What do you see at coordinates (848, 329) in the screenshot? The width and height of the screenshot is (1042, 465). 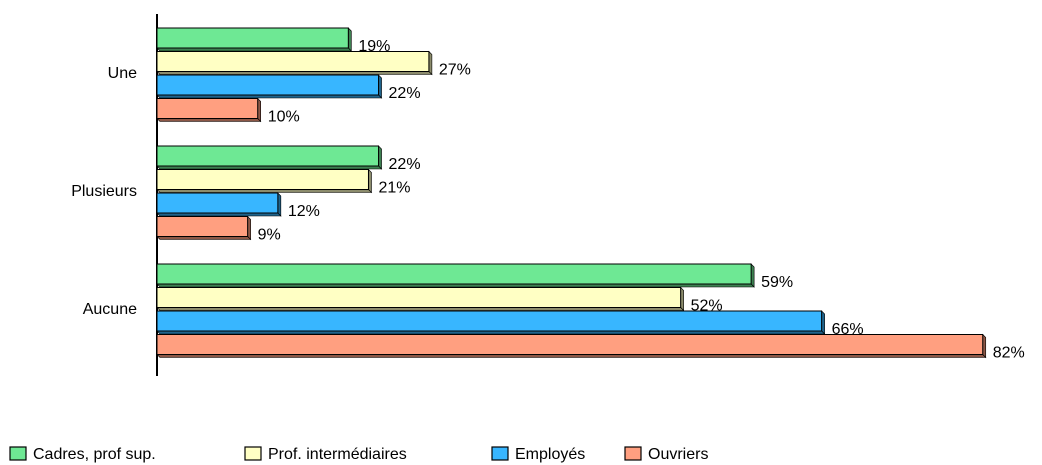 I see `data-label: 66%` at bounding box center [848, 329].